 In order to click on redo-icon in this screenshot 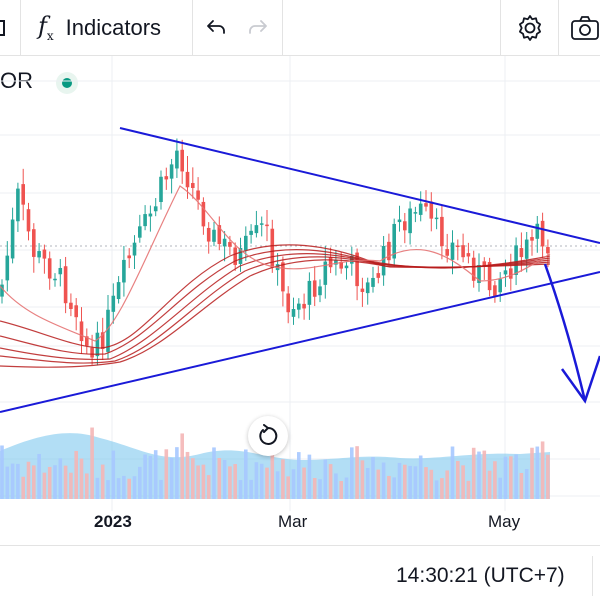, I will do `click(258, 27)`.